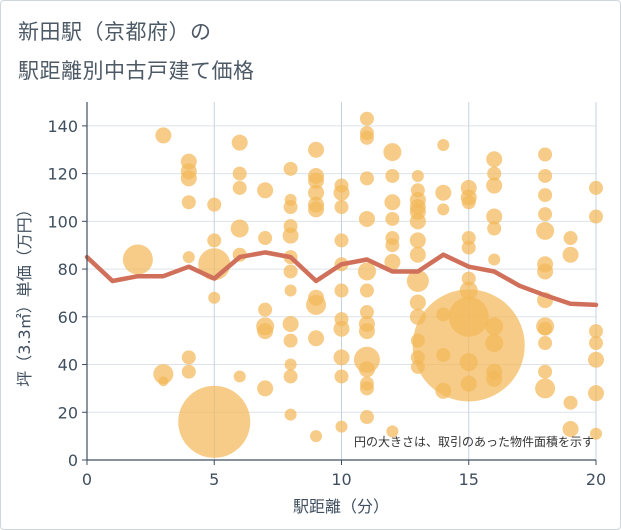 The height and width of the screenshot is (530, 621). Describe the element at coordinates (469, 479) in the screenshot. I see `x-tick-label: 15` at that location.